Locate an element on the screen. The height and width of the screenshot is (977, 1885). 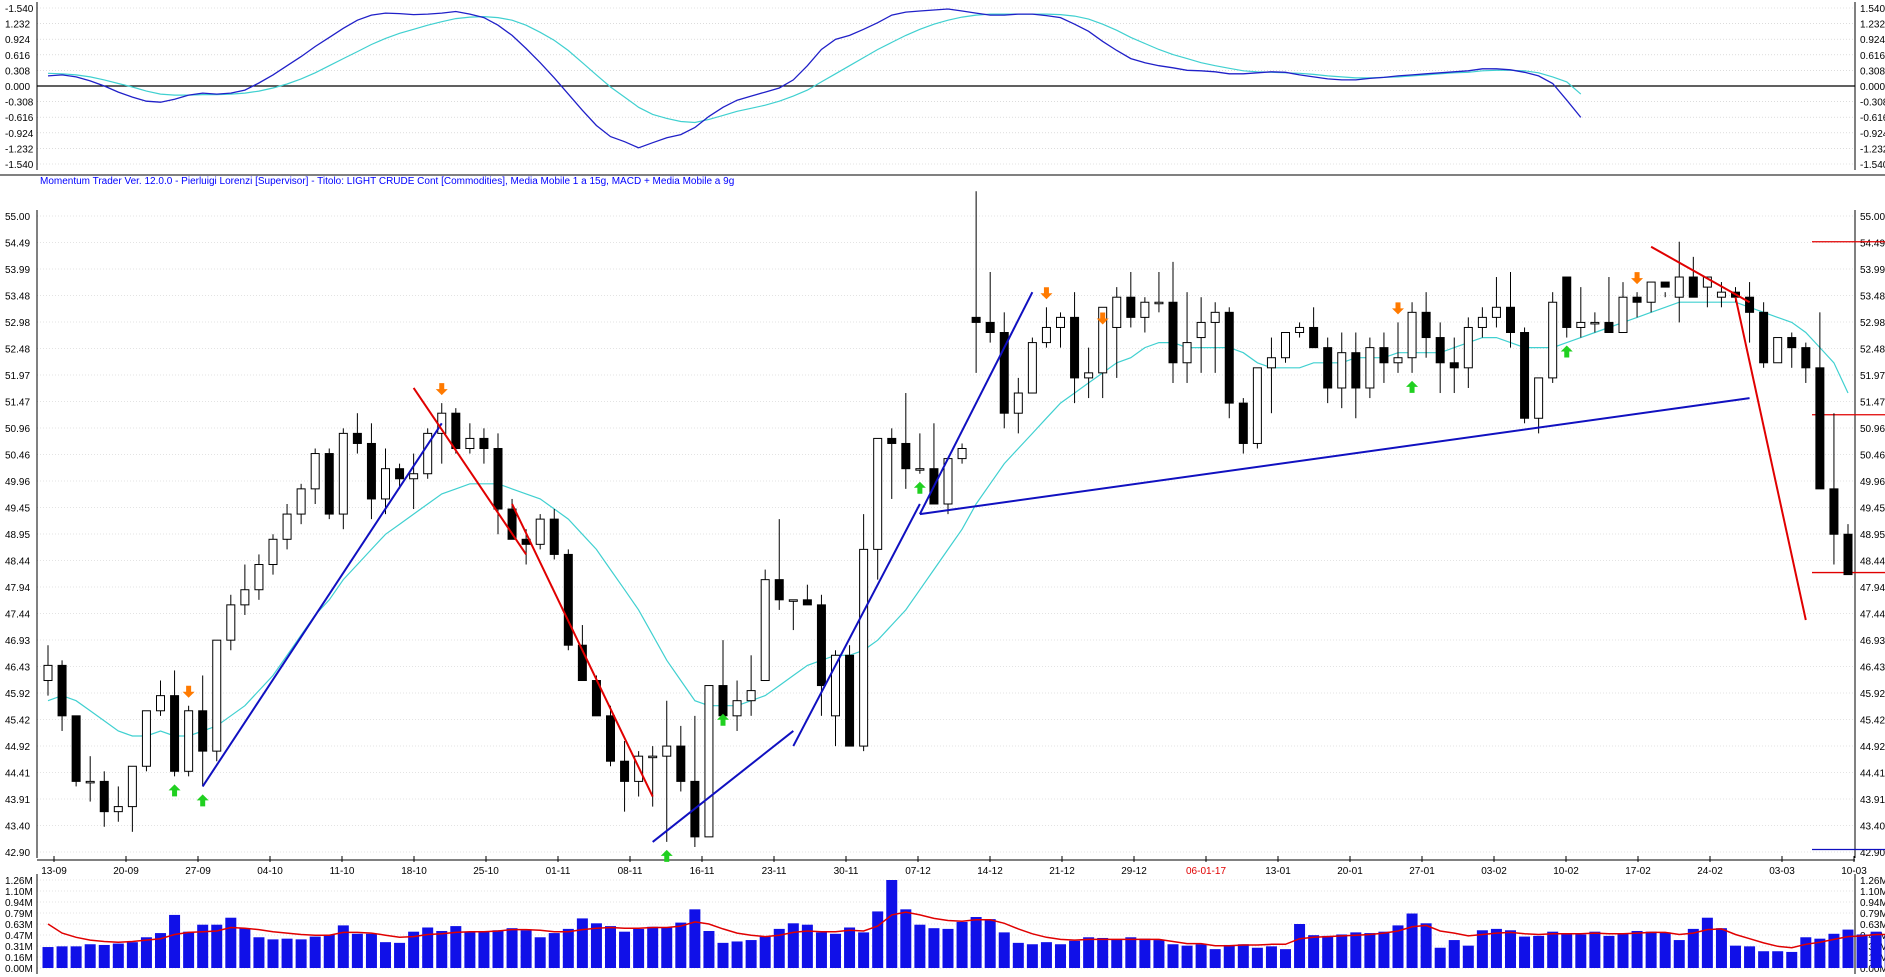
macd-tick-label-left: 1.232 is located at coordinates (17, 25).